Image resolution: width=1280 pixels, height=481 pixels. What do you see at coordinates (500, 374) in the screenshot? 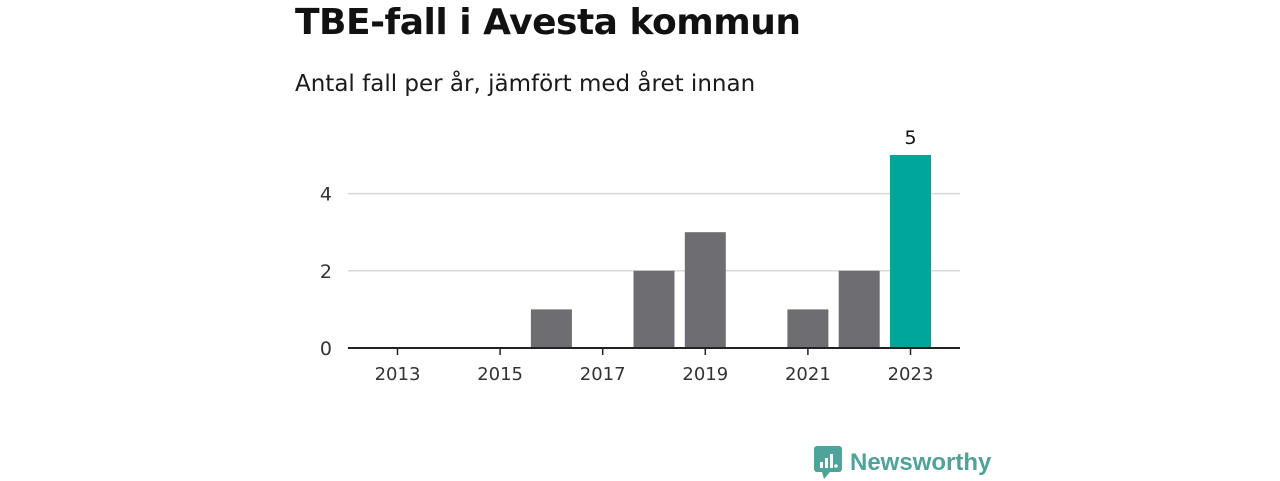
I see `x-tick-label-2015: 2015` at bounding box center [500, 374].